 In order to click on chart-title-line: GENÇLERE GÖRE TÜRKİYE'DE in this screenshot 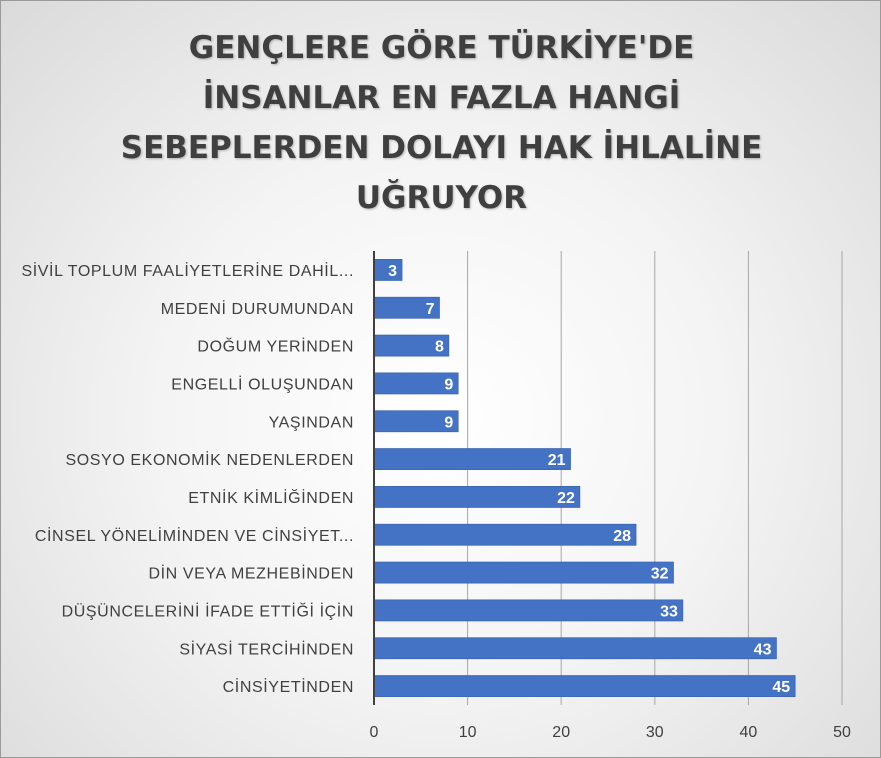, I will do `click(441, 48)`.